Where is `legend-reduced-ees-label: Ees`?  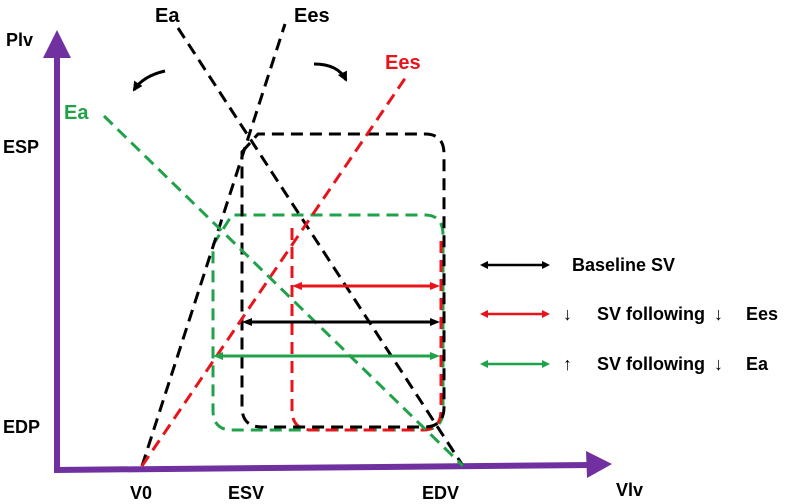
legend-reduced-ees-label: Ees is located at coordinates (762, 314).